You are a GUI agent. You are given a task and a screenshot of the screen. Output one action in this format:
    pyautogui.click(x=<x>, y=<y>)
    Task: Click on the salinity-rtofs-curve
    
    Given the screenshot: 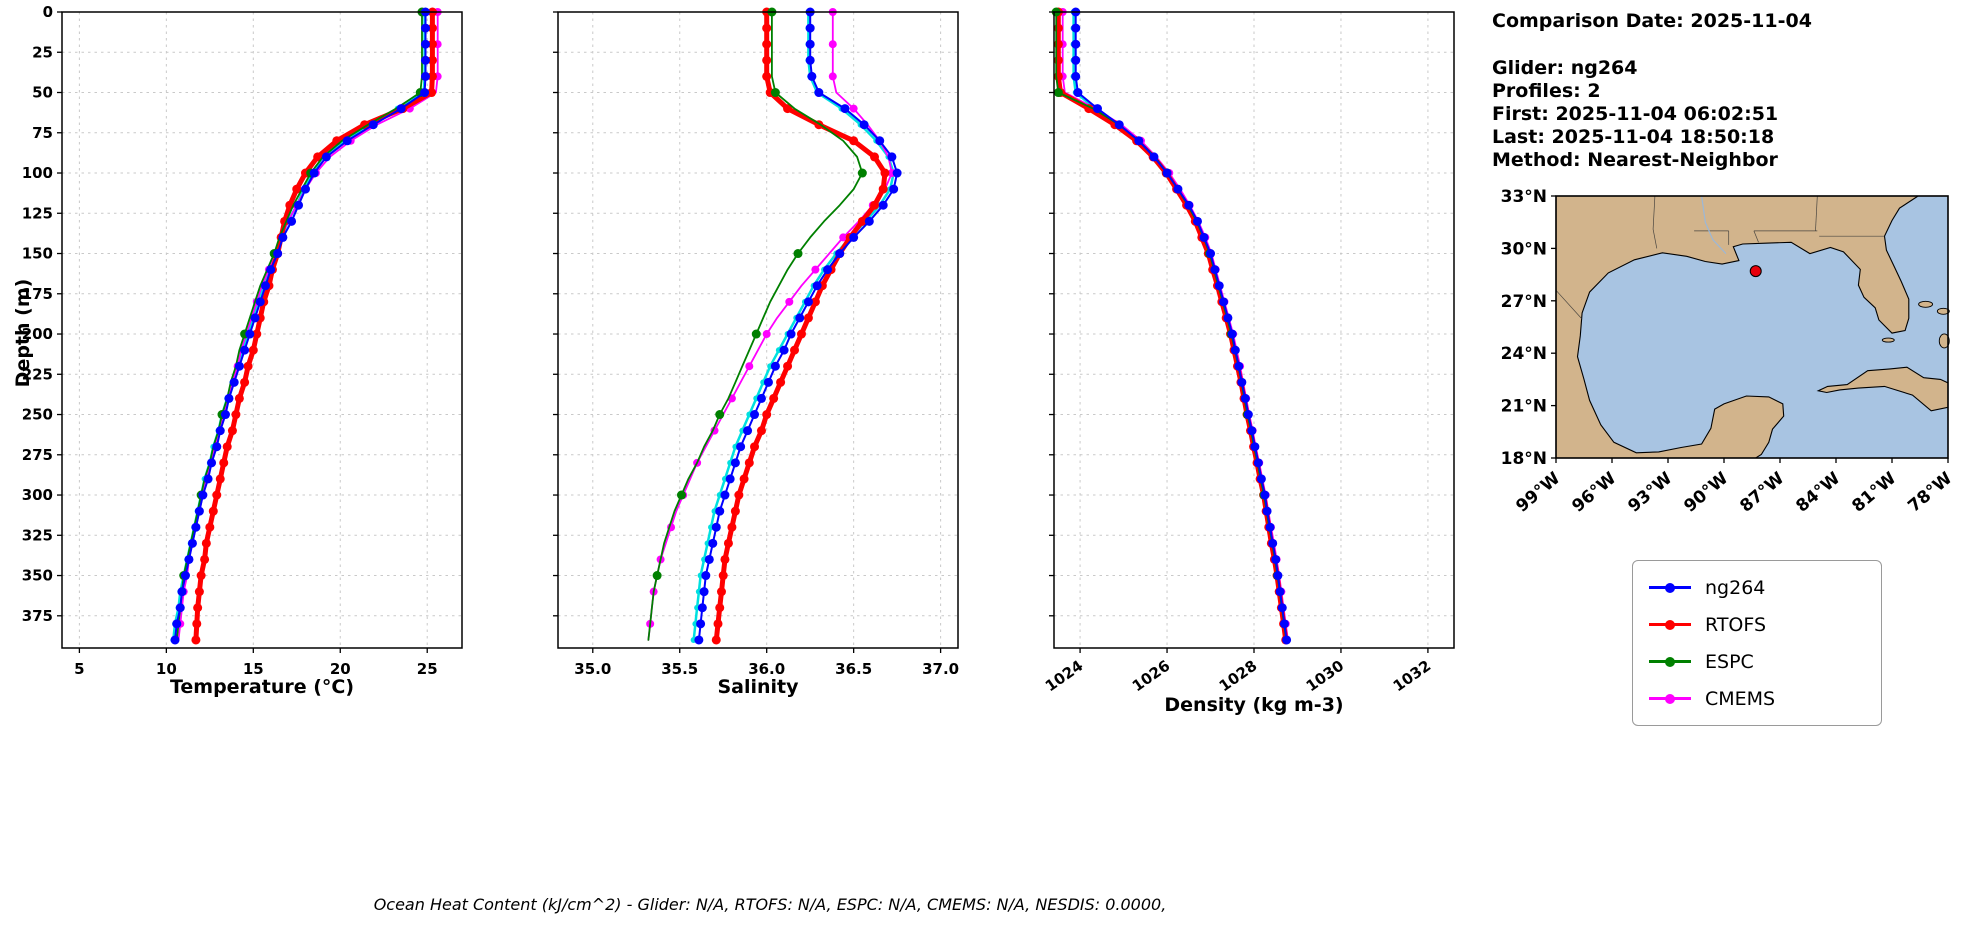 What is the action you would take?
    pyautogui.click(x=800, y=326)
    